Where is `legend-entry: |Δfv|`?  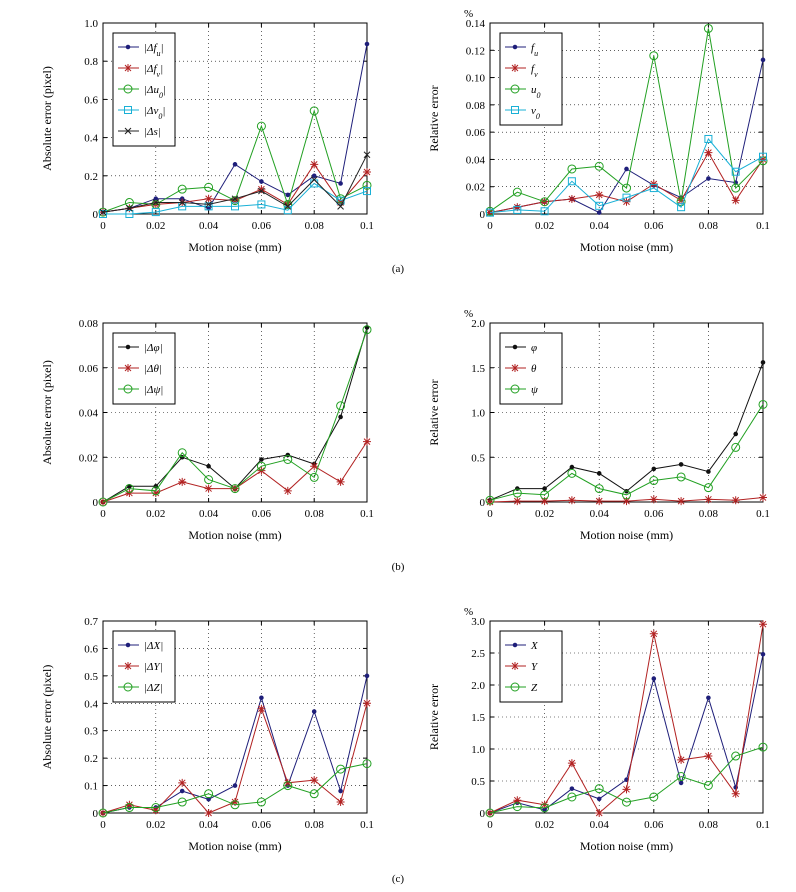
legend-entry: |Δfv| is located at coordinates (153, 71).